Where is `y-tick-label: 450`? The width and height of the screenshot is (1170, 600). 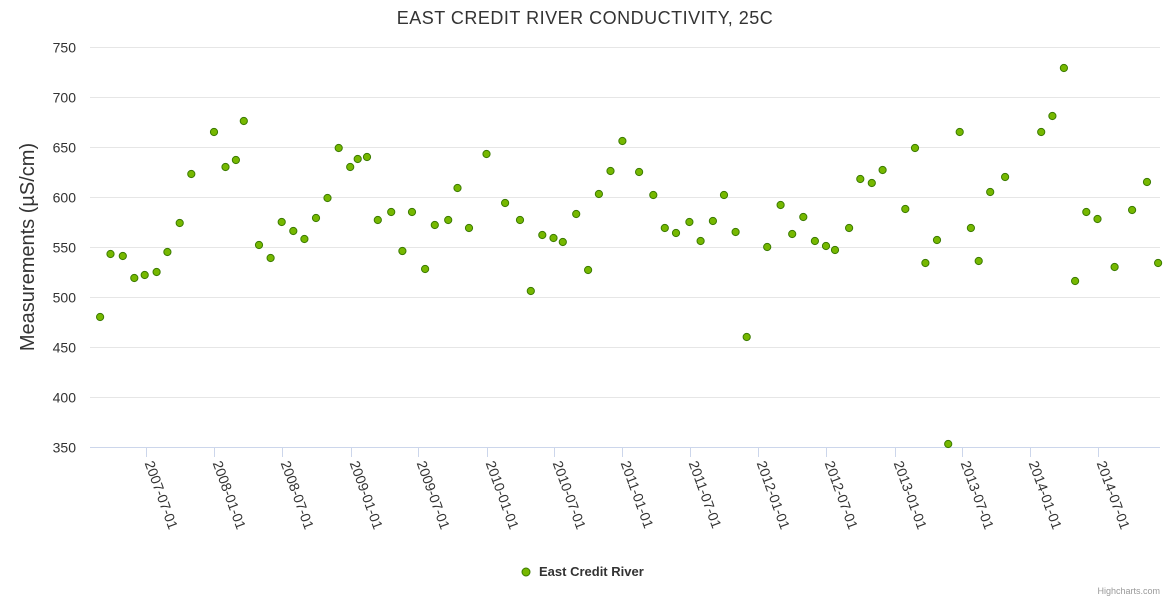 y-tick-label: 450 is located at coordinates (65, 348).